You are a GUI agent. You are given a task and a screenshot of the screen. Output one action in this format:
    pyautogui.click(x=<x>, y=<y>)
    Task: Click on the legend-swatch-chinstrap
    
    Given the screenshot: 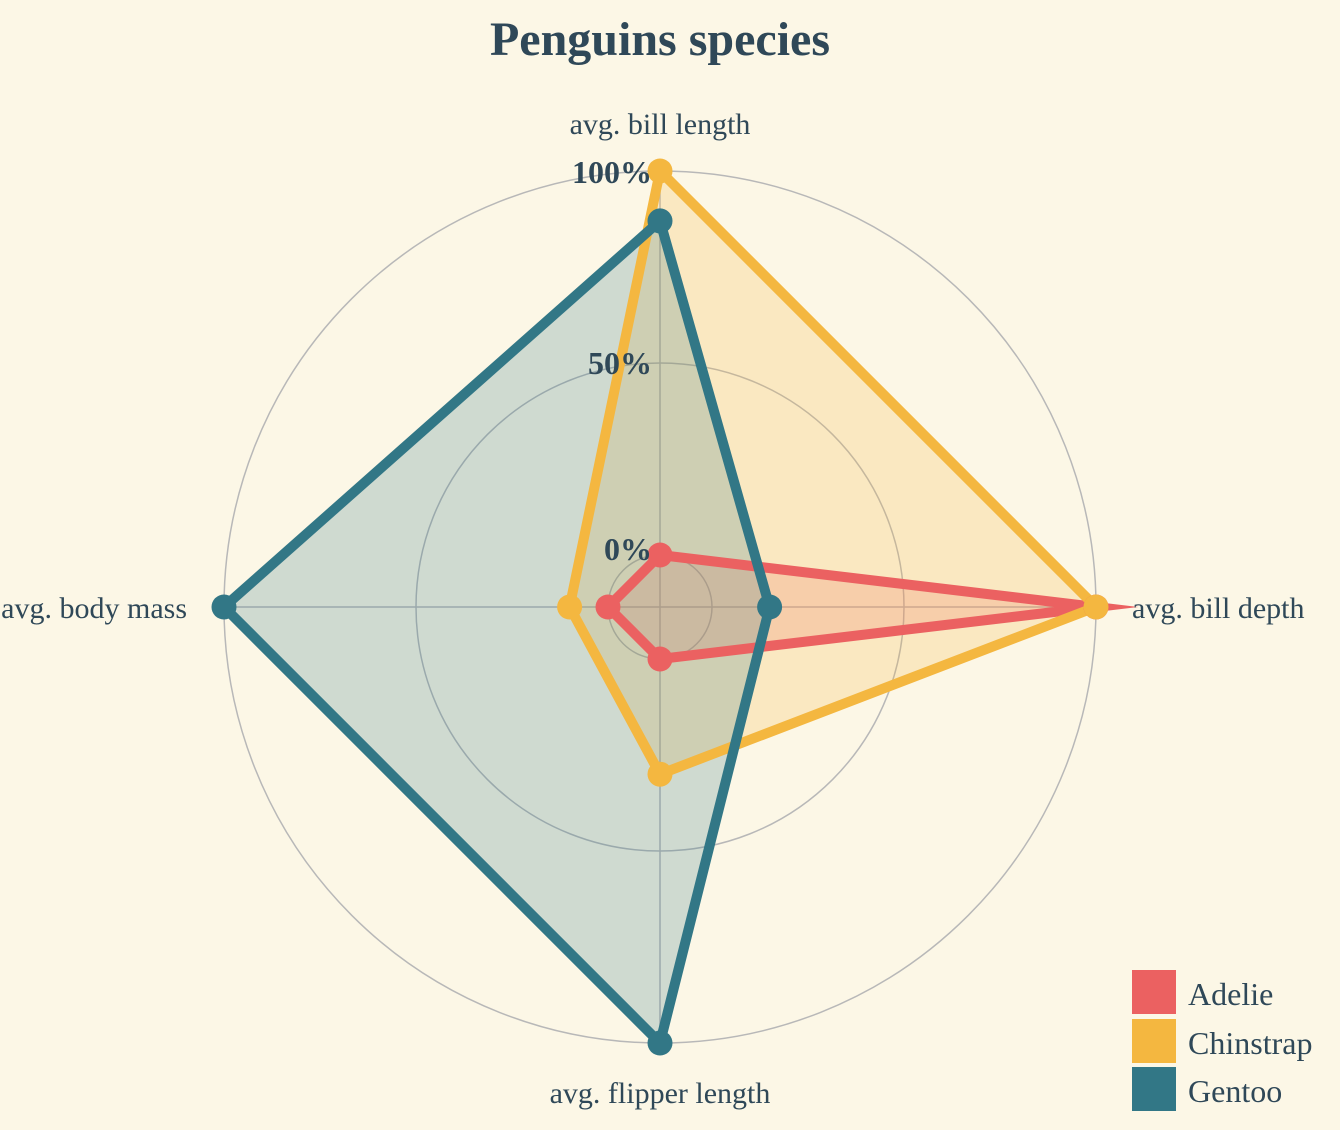 What is the action you would take?
    pyautogui.click(x=1154, y=1041)
    